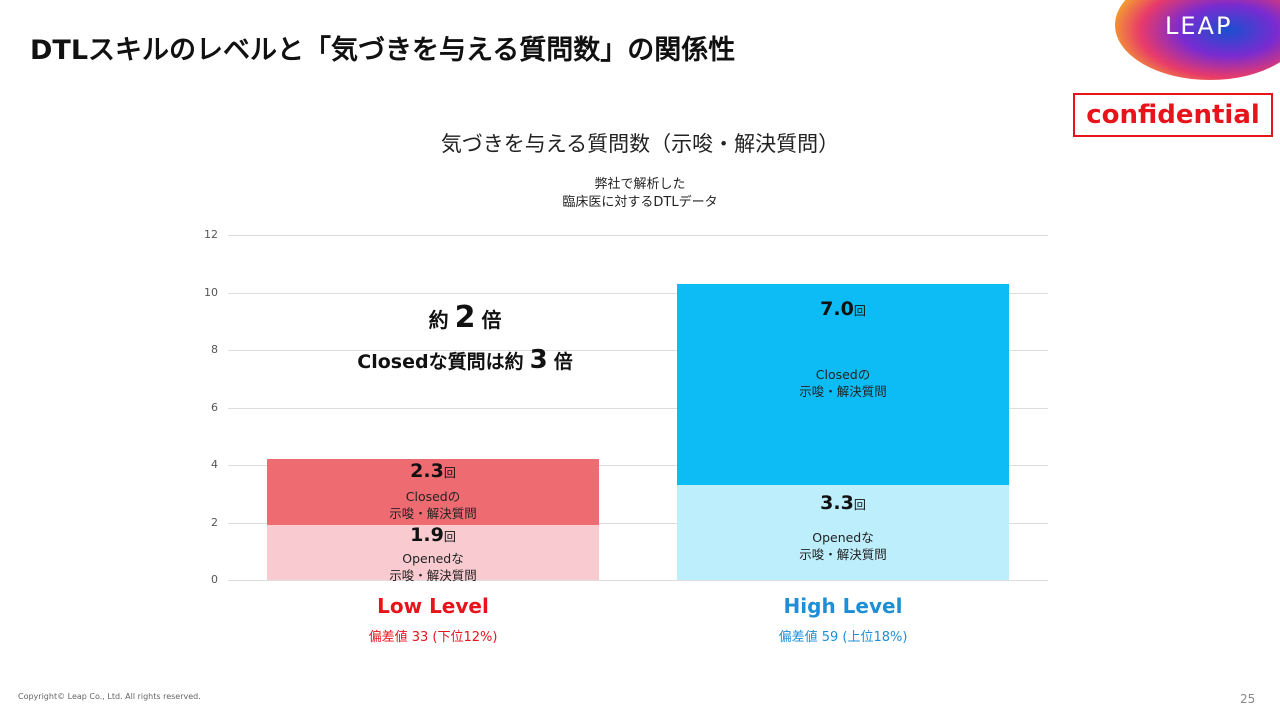 The image size is (1280, 720). What do you see at coordinates (438, 320) in the screenshot?
I see `annotation-part: 約` at bounding box center [438, 320].